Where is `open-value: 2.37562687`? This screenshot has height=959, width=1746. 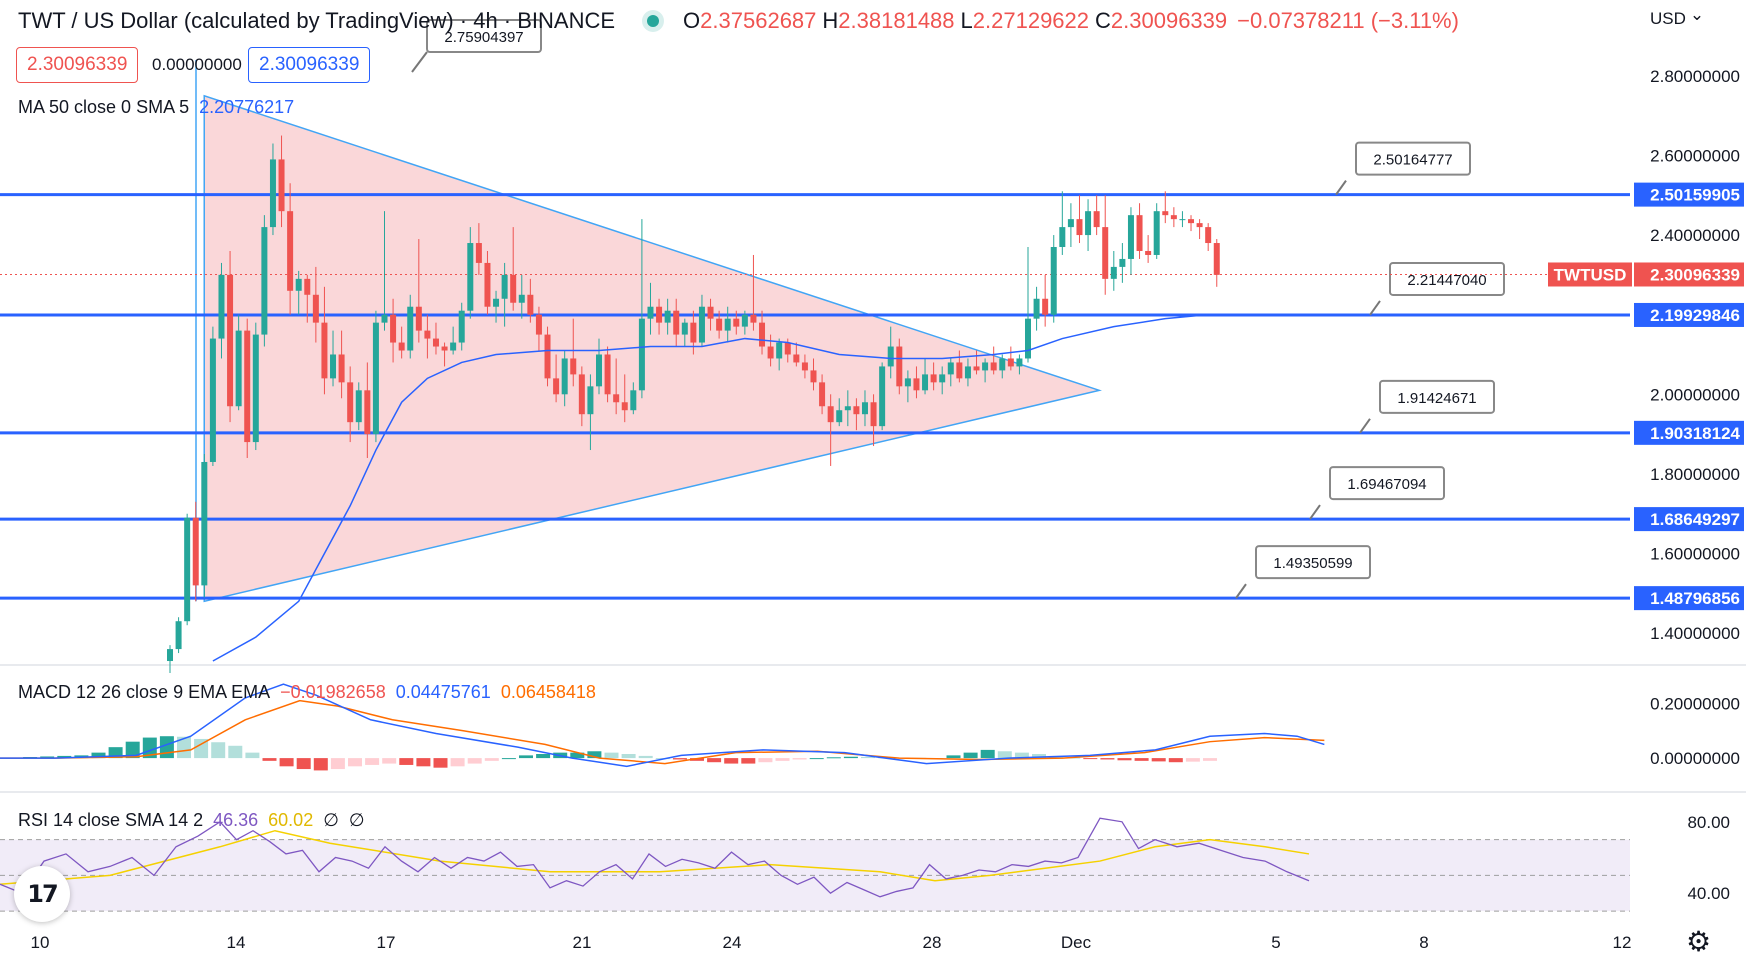
open-value: 2.37562687 is located at coordinates (758, 20).